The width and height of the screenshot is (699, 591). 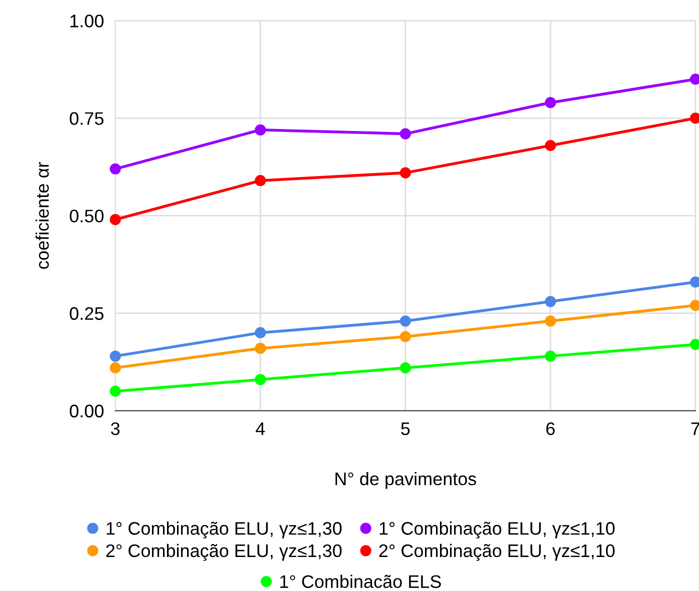 I want to click on y-tick-label: 0.50, so click(x=87, y=216).